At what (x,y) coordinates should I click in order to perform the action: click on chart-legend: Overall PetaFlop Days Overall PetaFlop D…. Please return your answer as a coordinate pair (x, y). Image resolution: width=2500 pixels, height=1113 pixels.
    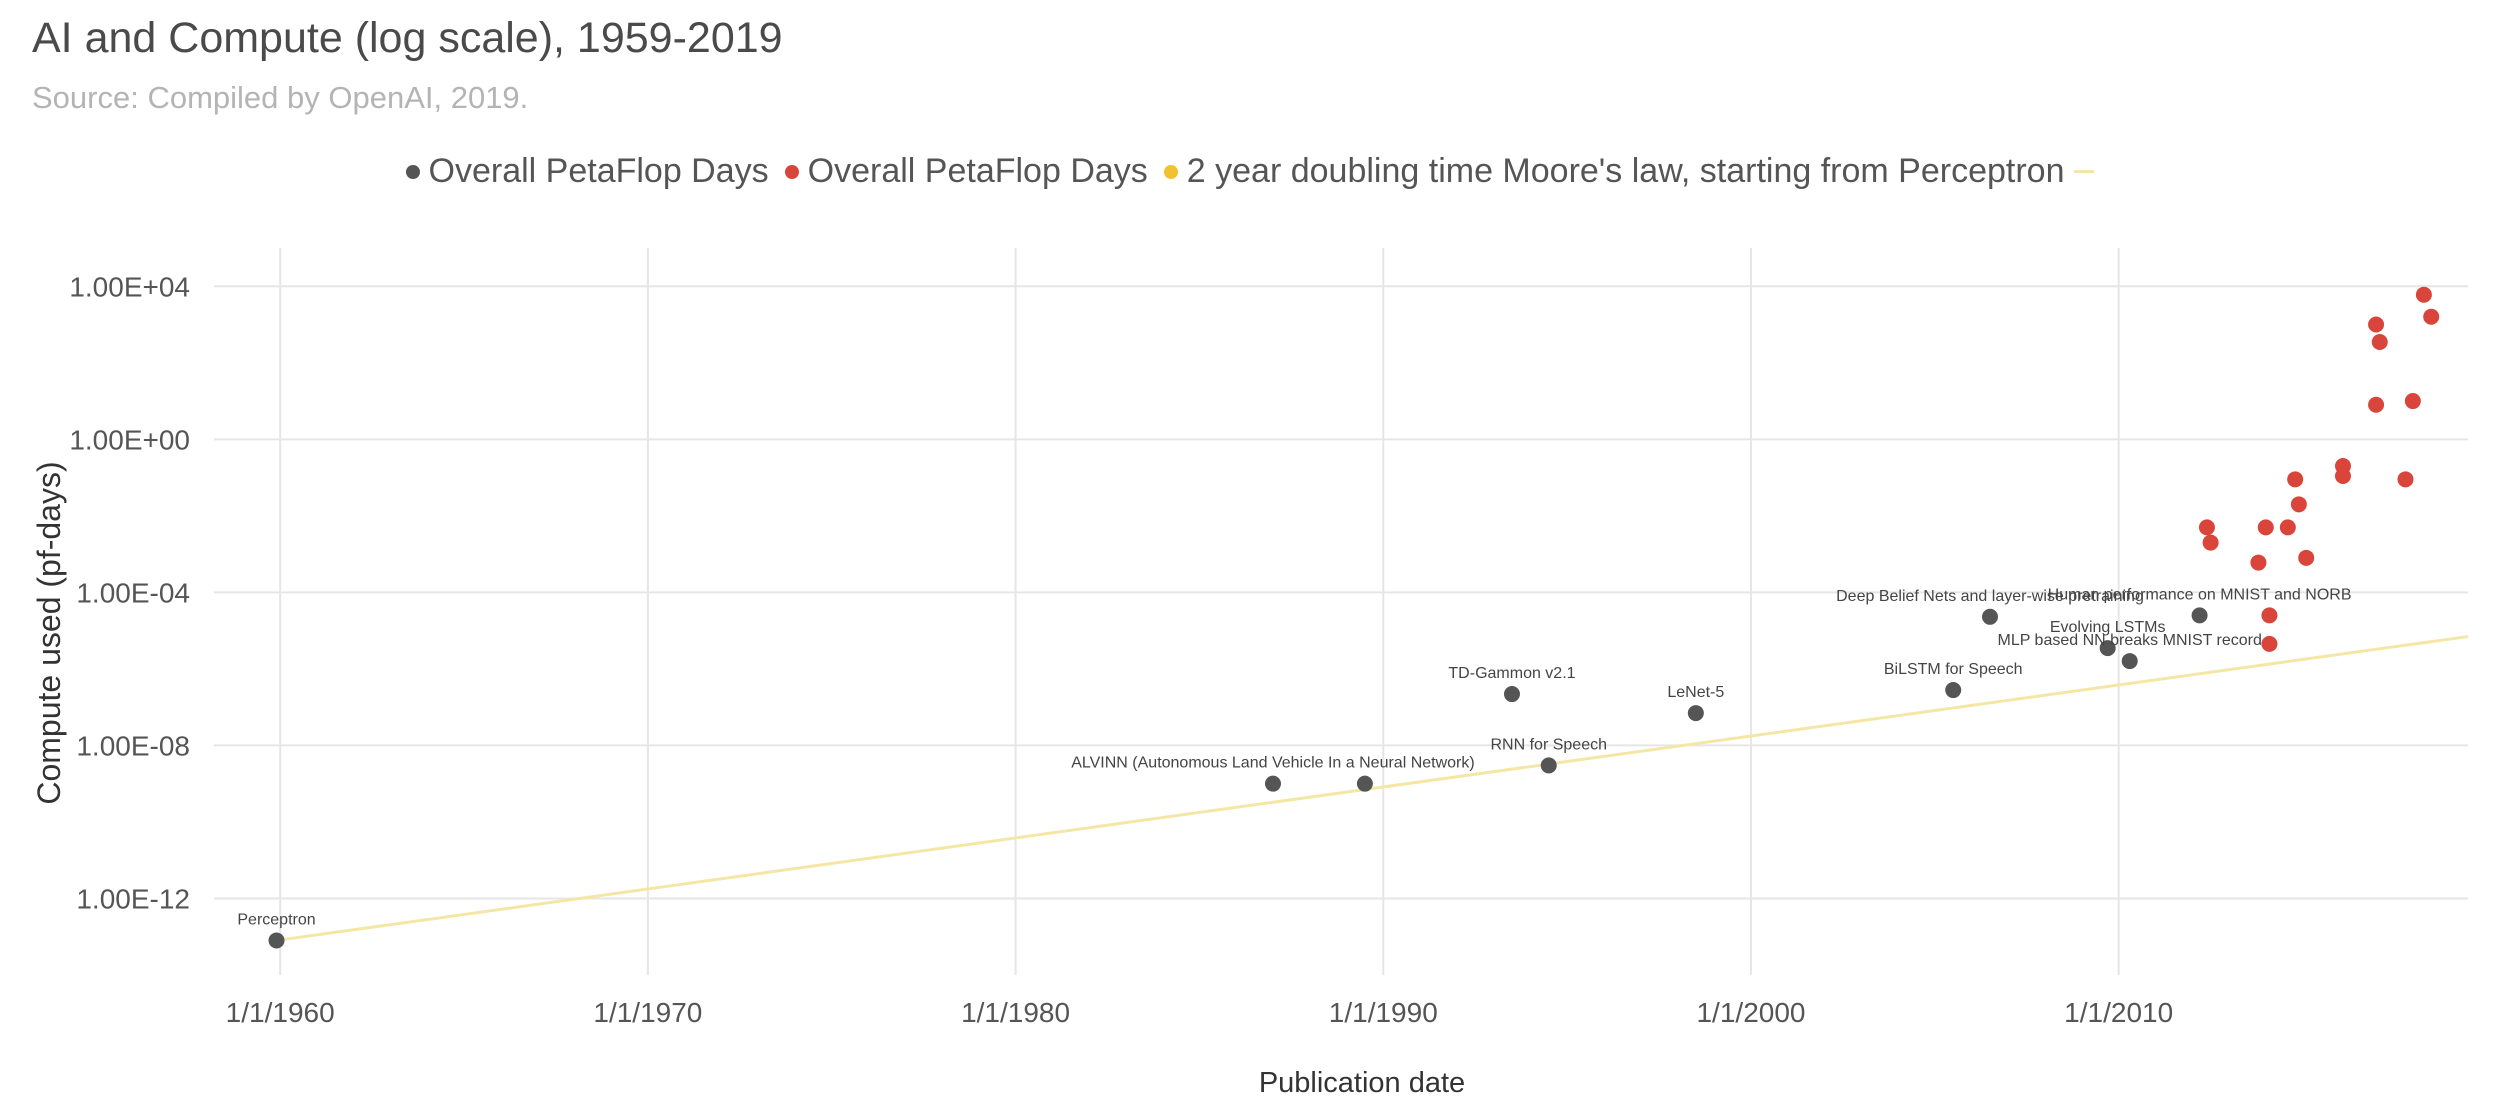
    Looking at the image, I should click on (1250, 171).